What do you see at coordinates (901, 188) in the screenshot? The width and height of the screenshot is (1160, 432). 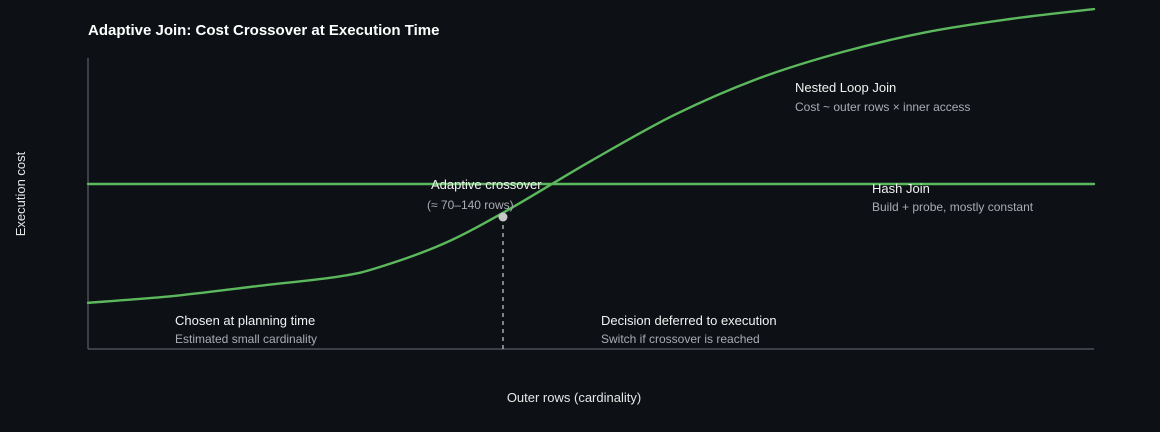 I see `hash-label: Hash Join` at bounding box center [901, 188].